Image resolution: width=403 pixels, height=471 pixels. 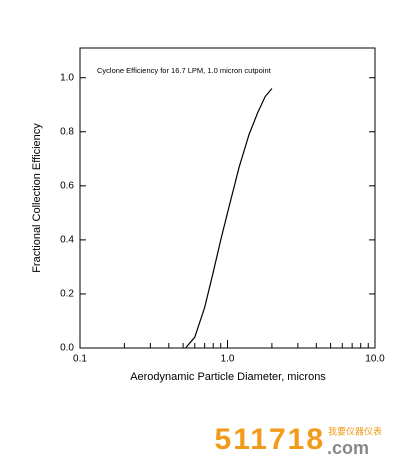 I want to click on watermark-domain: .com, so click(x=348, y=448).